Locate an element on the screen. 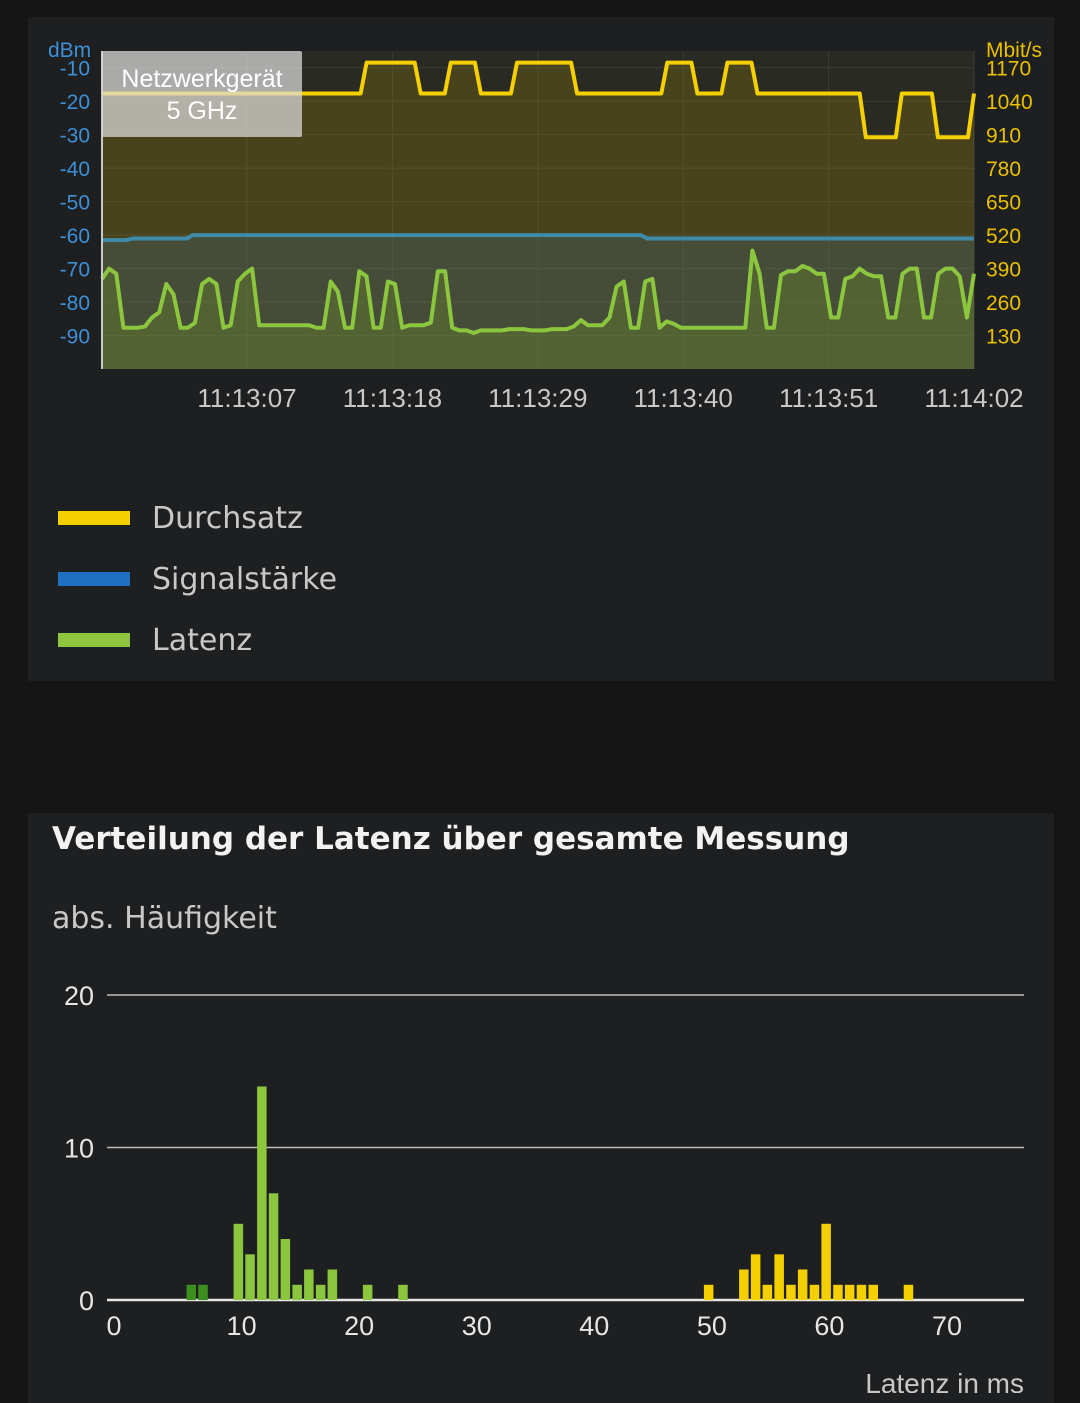  left-tick-label: -40 is located at coordinates (75, 169).